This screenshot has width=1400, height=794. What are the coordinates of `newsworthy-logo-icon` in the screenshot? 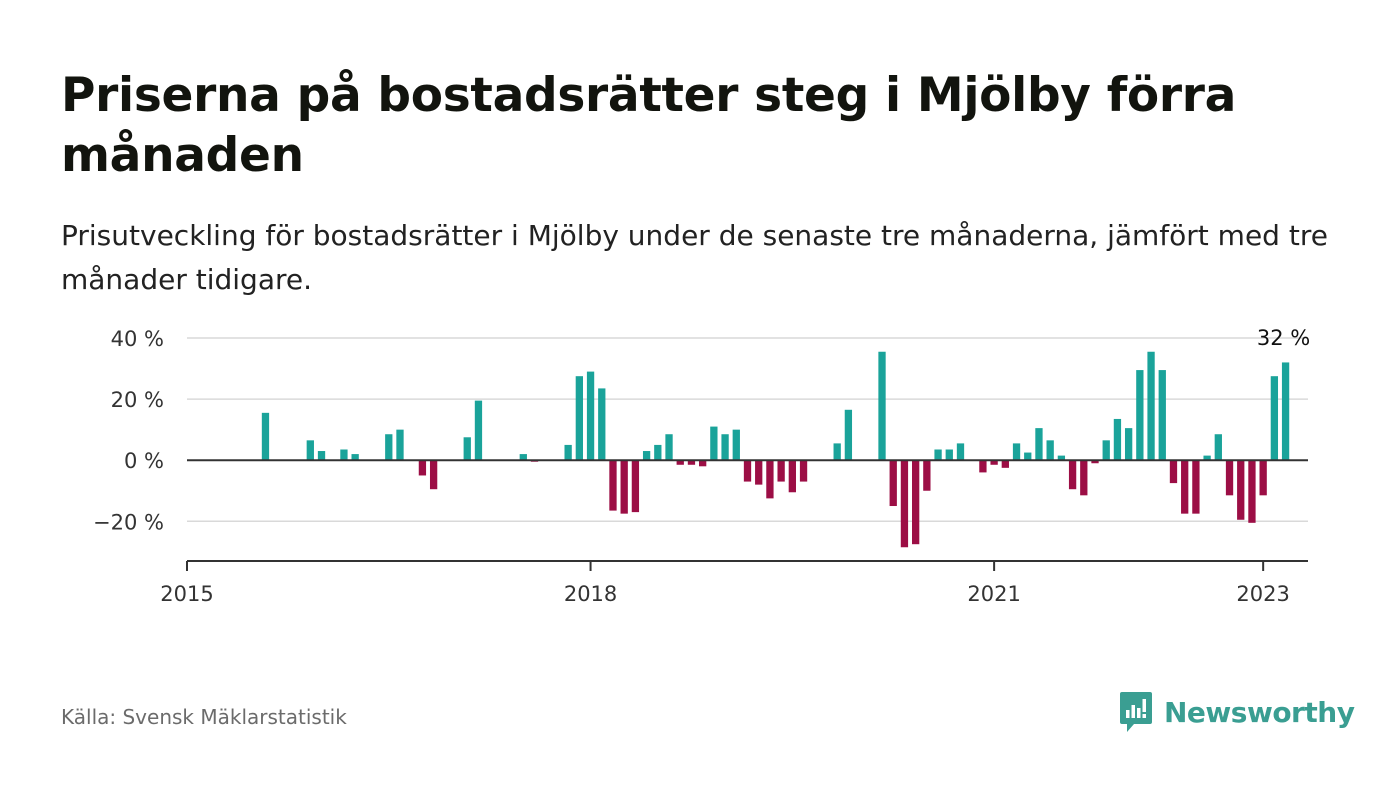 It's located at (1136, 712).